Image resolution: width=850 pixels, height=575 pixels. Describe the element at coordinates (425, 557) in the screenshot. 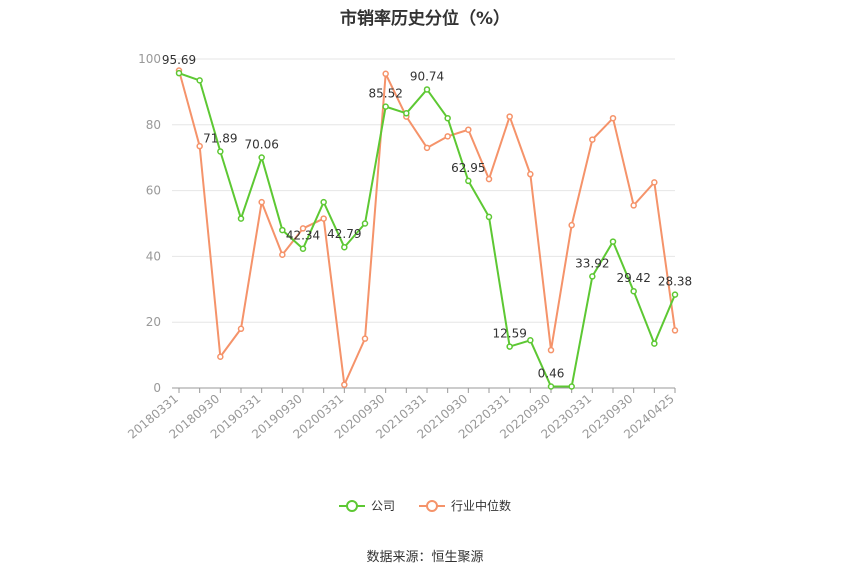

I see `source-note: 数据来源：恒生聚源` at that location.